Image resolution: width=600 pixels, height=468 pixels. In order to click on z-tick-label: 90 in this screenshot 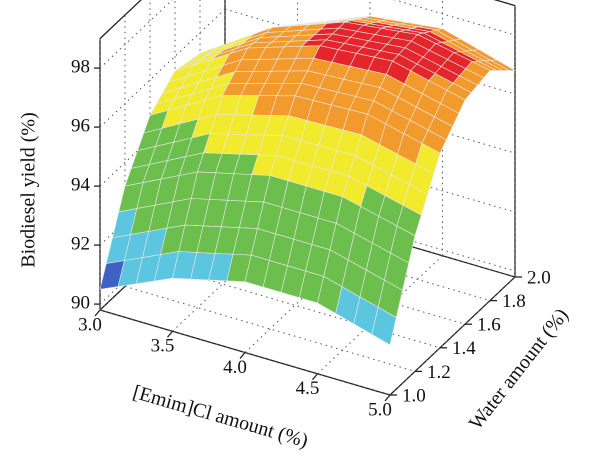, I will do `click(80, 302)`.